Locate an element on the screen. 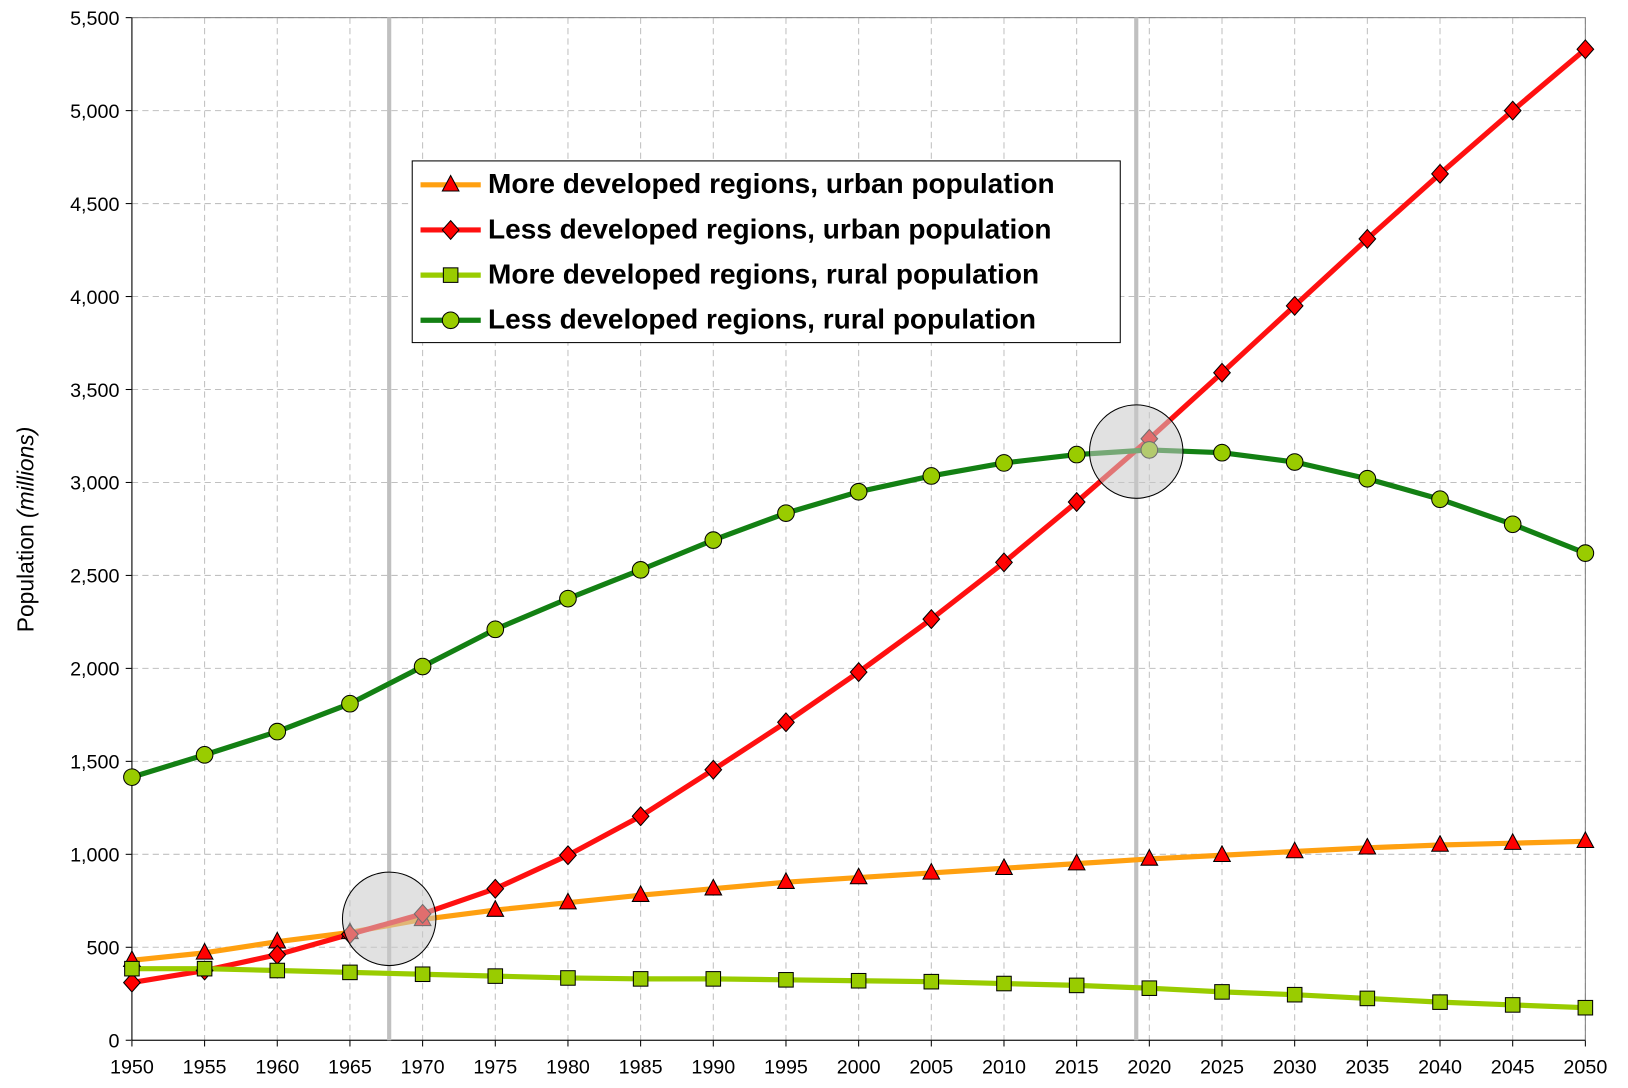 The width and height of the screenshot is (1628, 1088). x-tick-label: 1955 is located at coordinates (205, 1067).